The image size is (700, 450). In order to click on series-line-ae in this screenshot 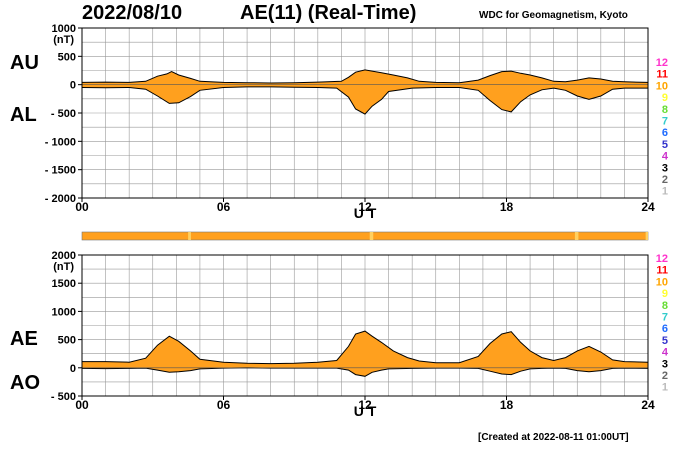, I will do `click(365, 347)`.